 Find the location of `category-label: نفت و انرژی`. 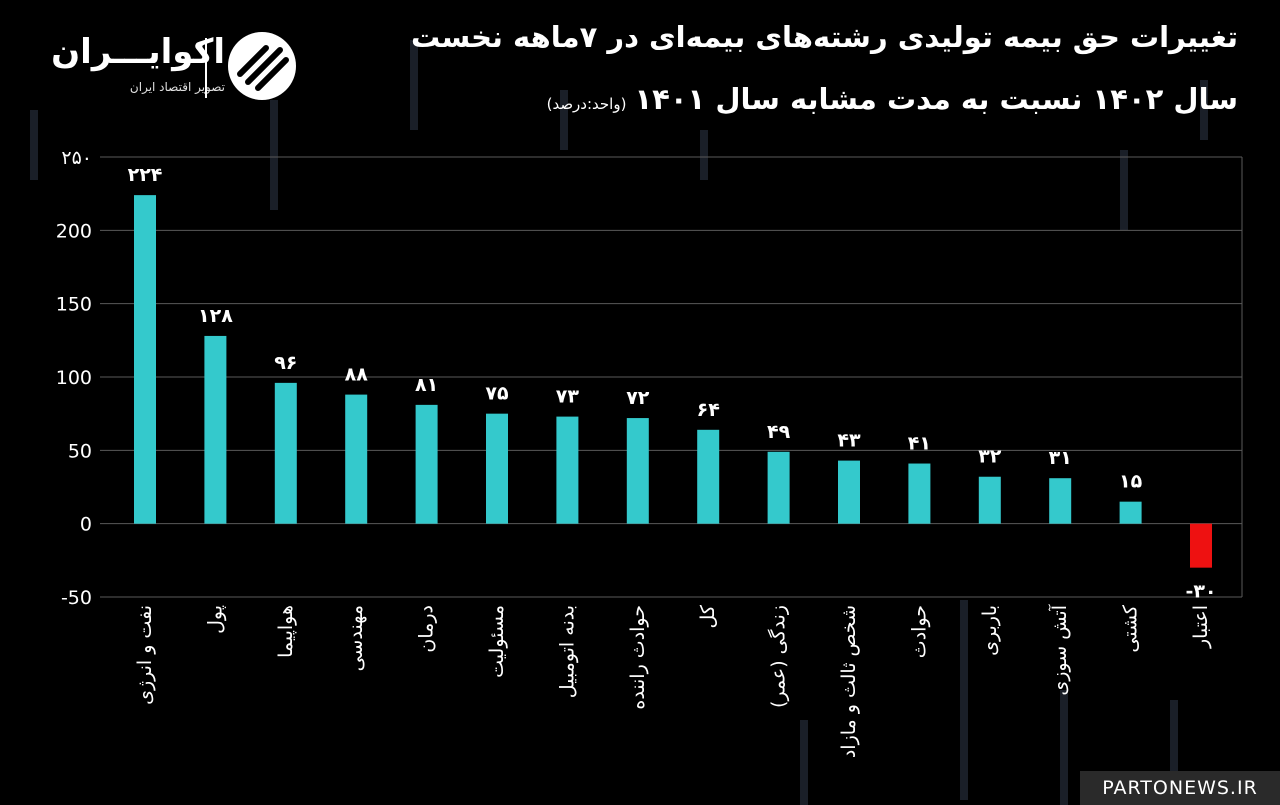

category-label: نفت و انرژی is located at coordinates (145, 655).